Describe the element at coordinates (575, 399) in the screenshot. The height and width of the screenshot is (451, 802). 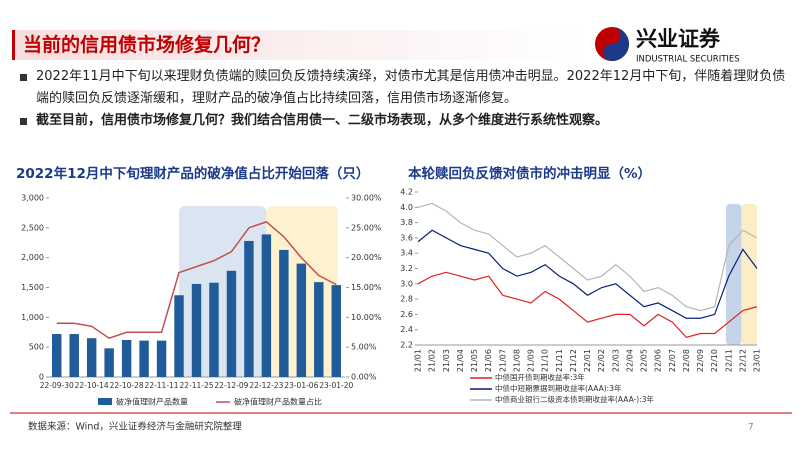
I see `legend-label: 中债商业银行二级资本债到期收益率(AAA-):3年` at that location.